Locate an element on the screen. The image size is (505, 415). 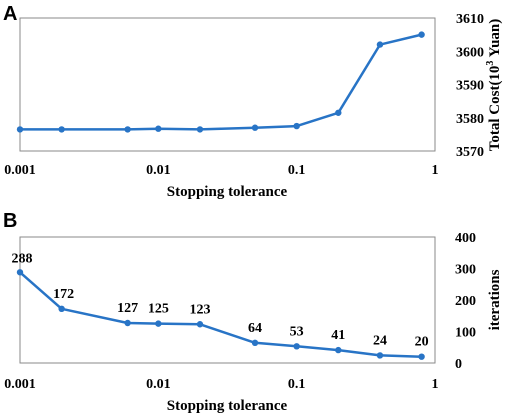
panel-b-data-label: 288 is located at coordinates (22, 258).